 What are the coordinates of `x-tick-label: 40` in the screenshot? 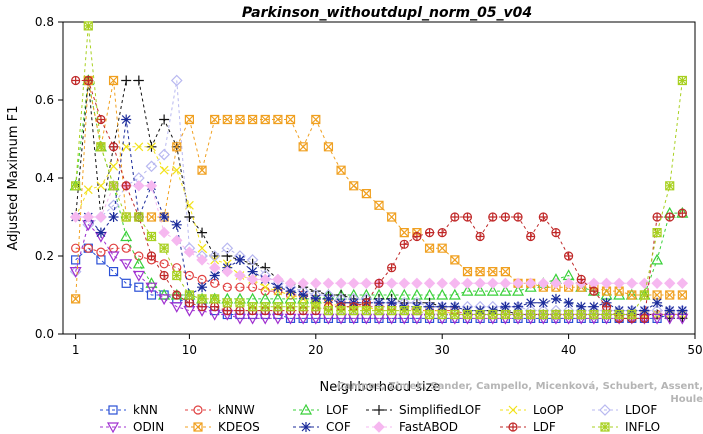 It's located at (568, 350).